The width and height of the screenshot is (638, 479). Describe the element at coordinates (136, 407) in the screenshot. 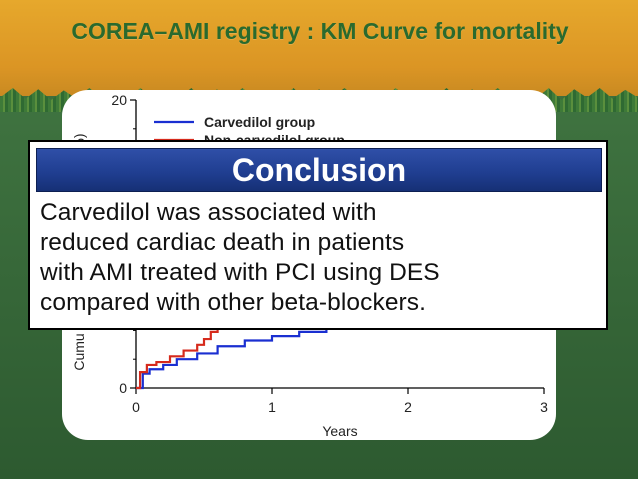

I see `x-tick-label: 0` at that location.